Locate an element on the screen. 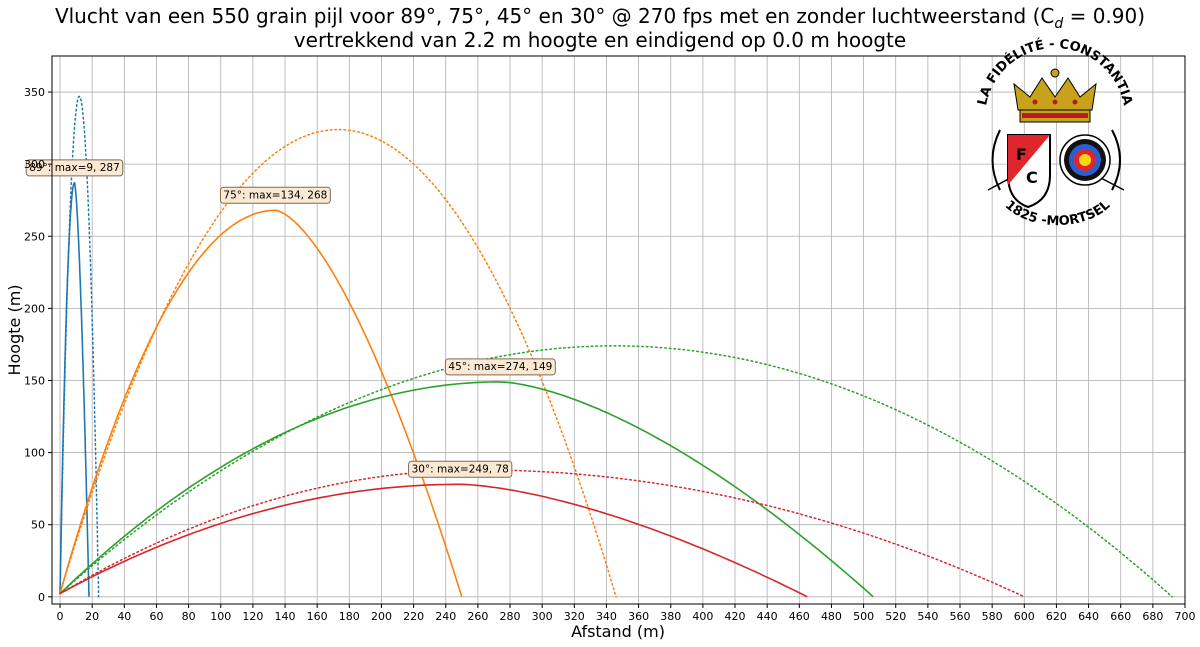  x-tick-label: 300 is located at coordinates (542, 616).